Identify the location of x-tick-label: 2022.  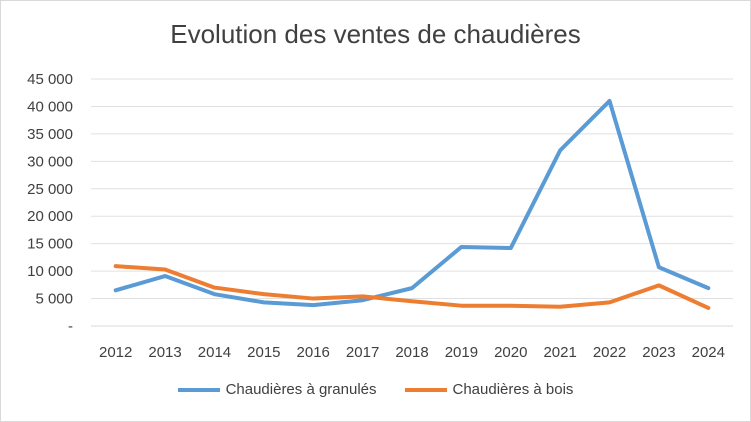
(609, 352).